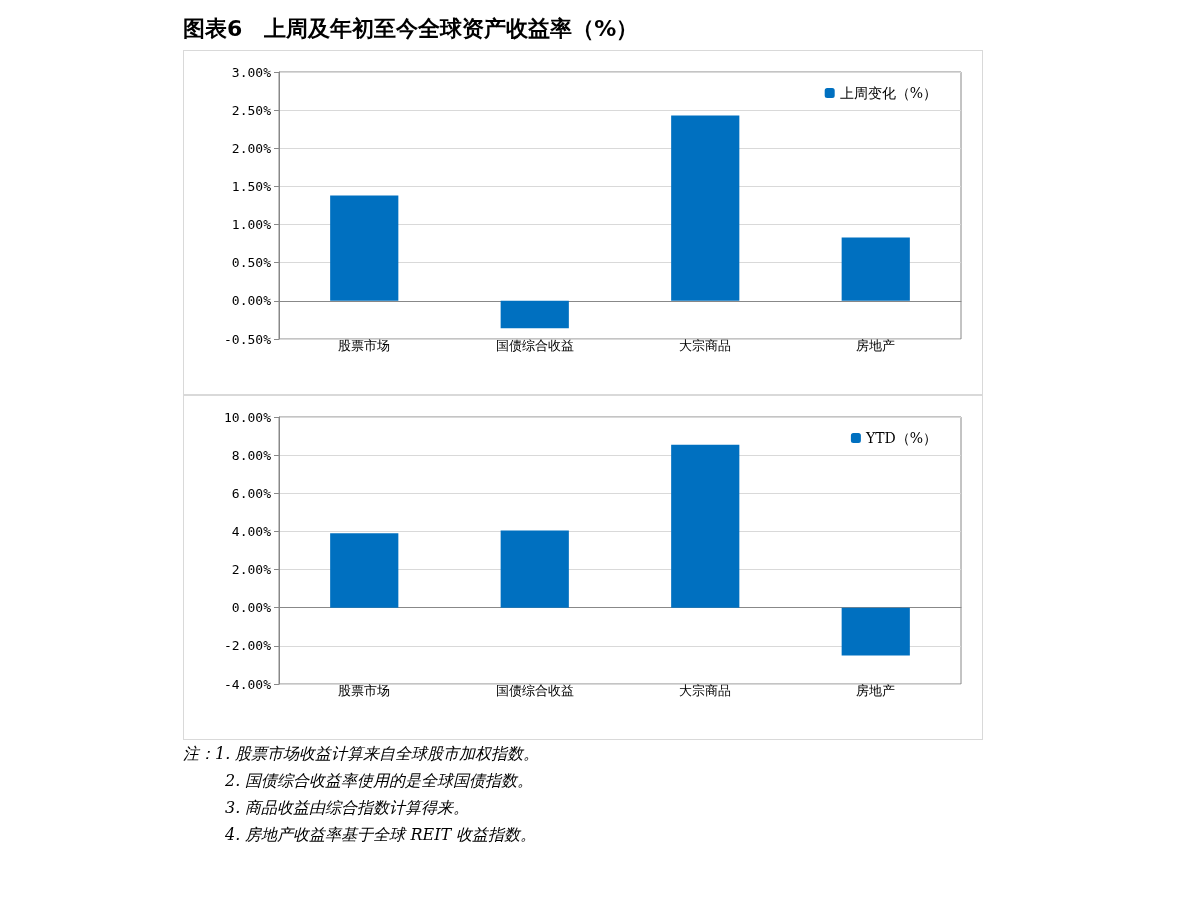 Image resolution: width=1191 pixels, height=902 pixels. What do you see at coordinates (251, 110) in the screenshot?
I see `y-tick-label: 2.50%` at bounding box center [251, 110].